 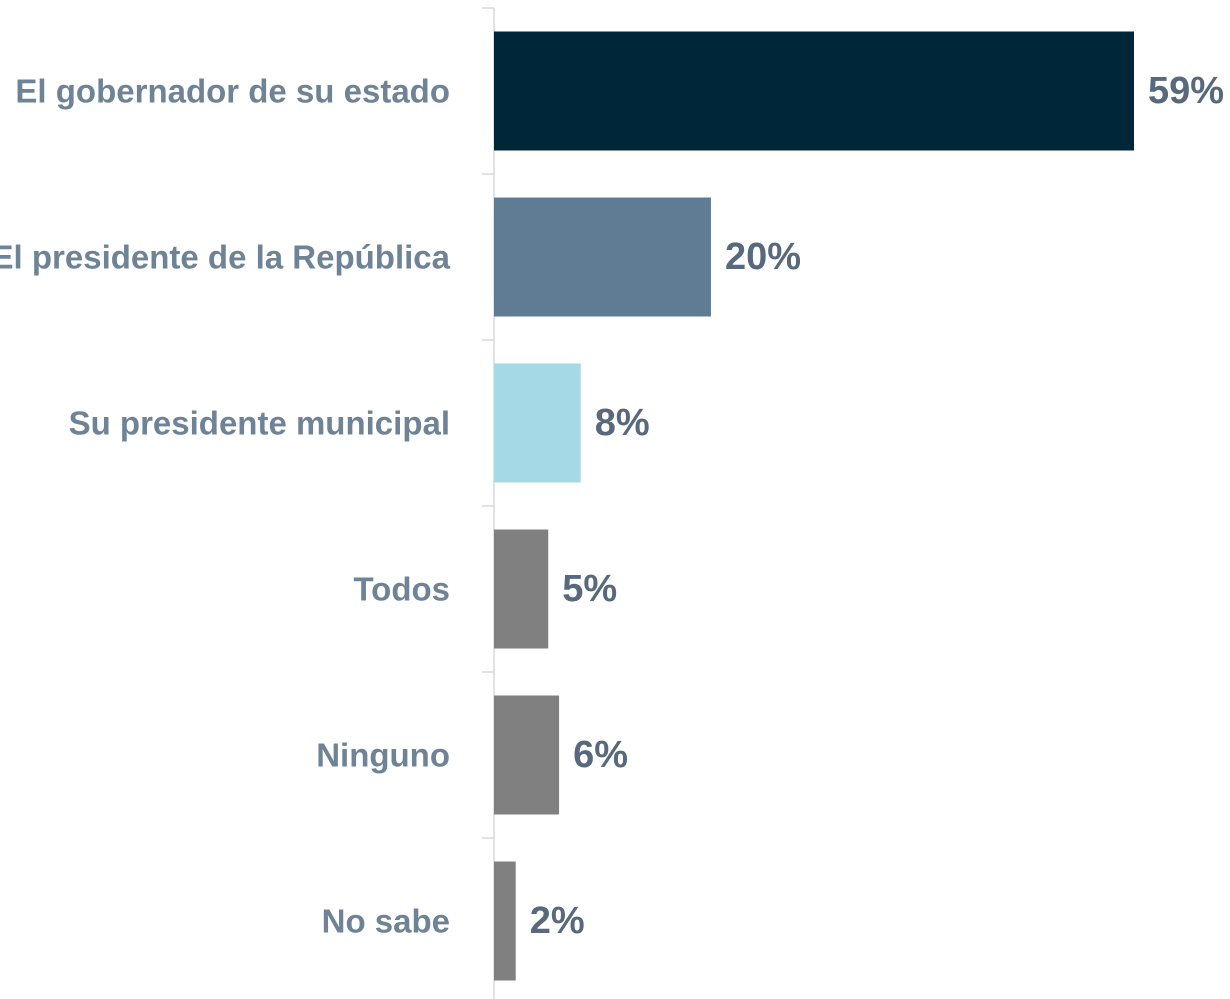 What do you see at coordinates (259, 423) in the screenshot?
I see `category-label: Su presidente municipal` at bounding box center [259, 423].